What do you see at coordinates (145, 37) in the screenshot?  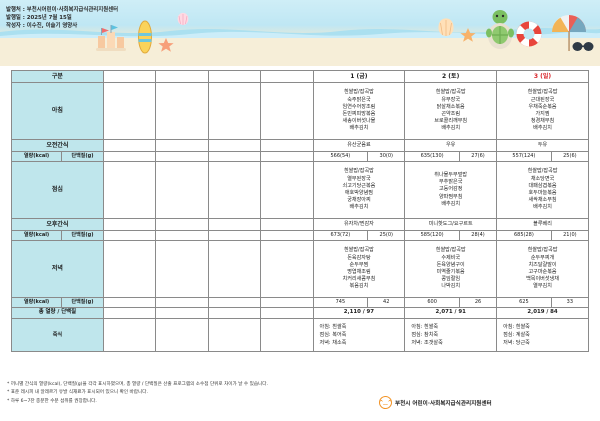 I see `surfboard-icon` at bounding box center [145, 37].